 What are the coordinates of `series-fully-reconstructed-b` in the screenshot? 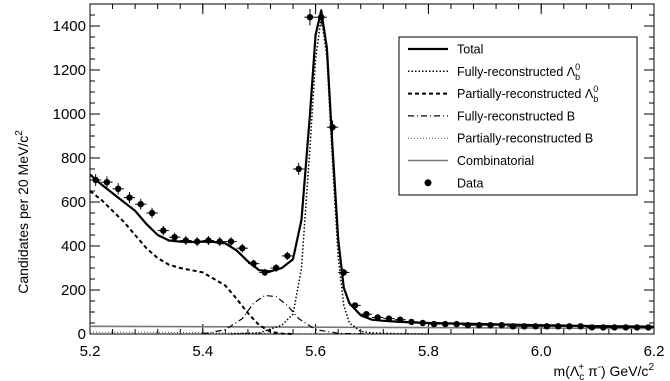 It's located at (287, 314).